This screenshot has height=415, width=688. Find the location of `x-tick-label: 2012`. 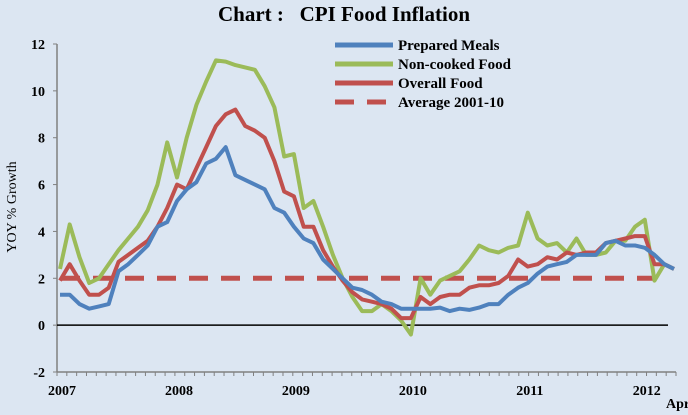

x-tick-label: 2012 is located at coordinates (647, 391).